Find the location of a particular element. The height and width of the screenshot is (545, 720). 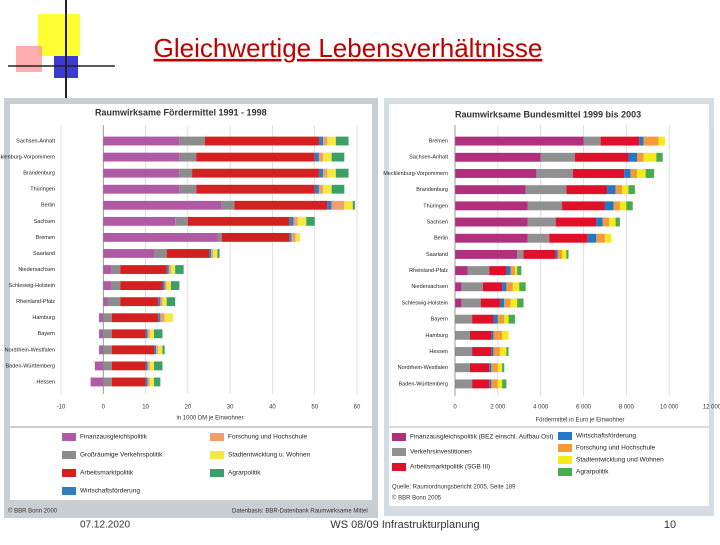

slide-page: 10 is located at coordinates (670, 525).